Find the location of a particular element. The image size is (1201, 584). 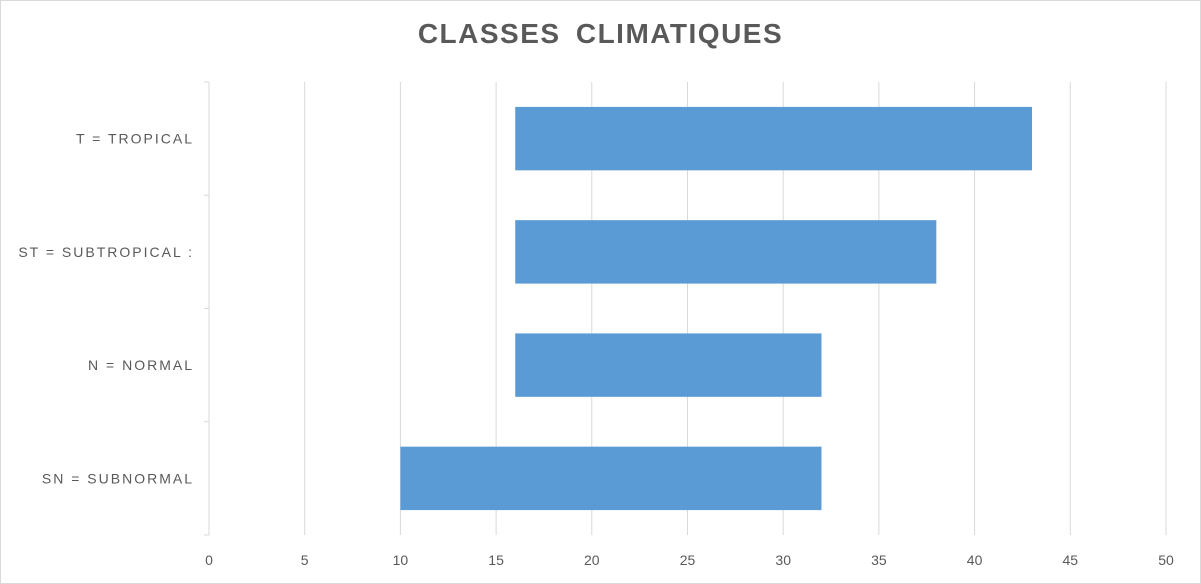

tick-labels: 0 5 10 15 20 25 30 35 40 45 50 is located at coordinates (689, 560).